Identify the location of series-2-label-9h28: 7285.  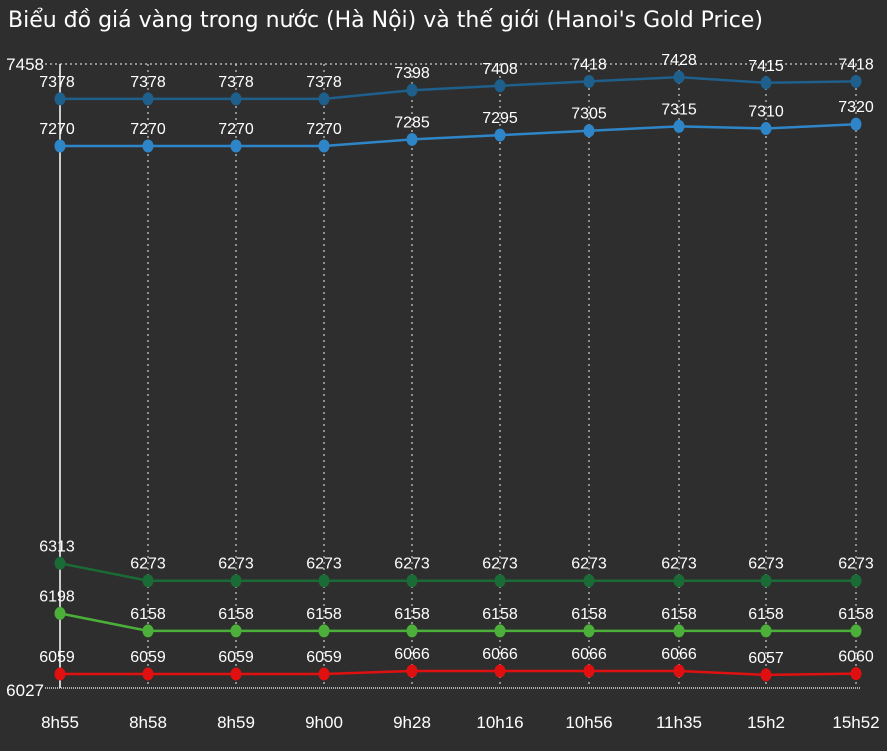
(412, 122).